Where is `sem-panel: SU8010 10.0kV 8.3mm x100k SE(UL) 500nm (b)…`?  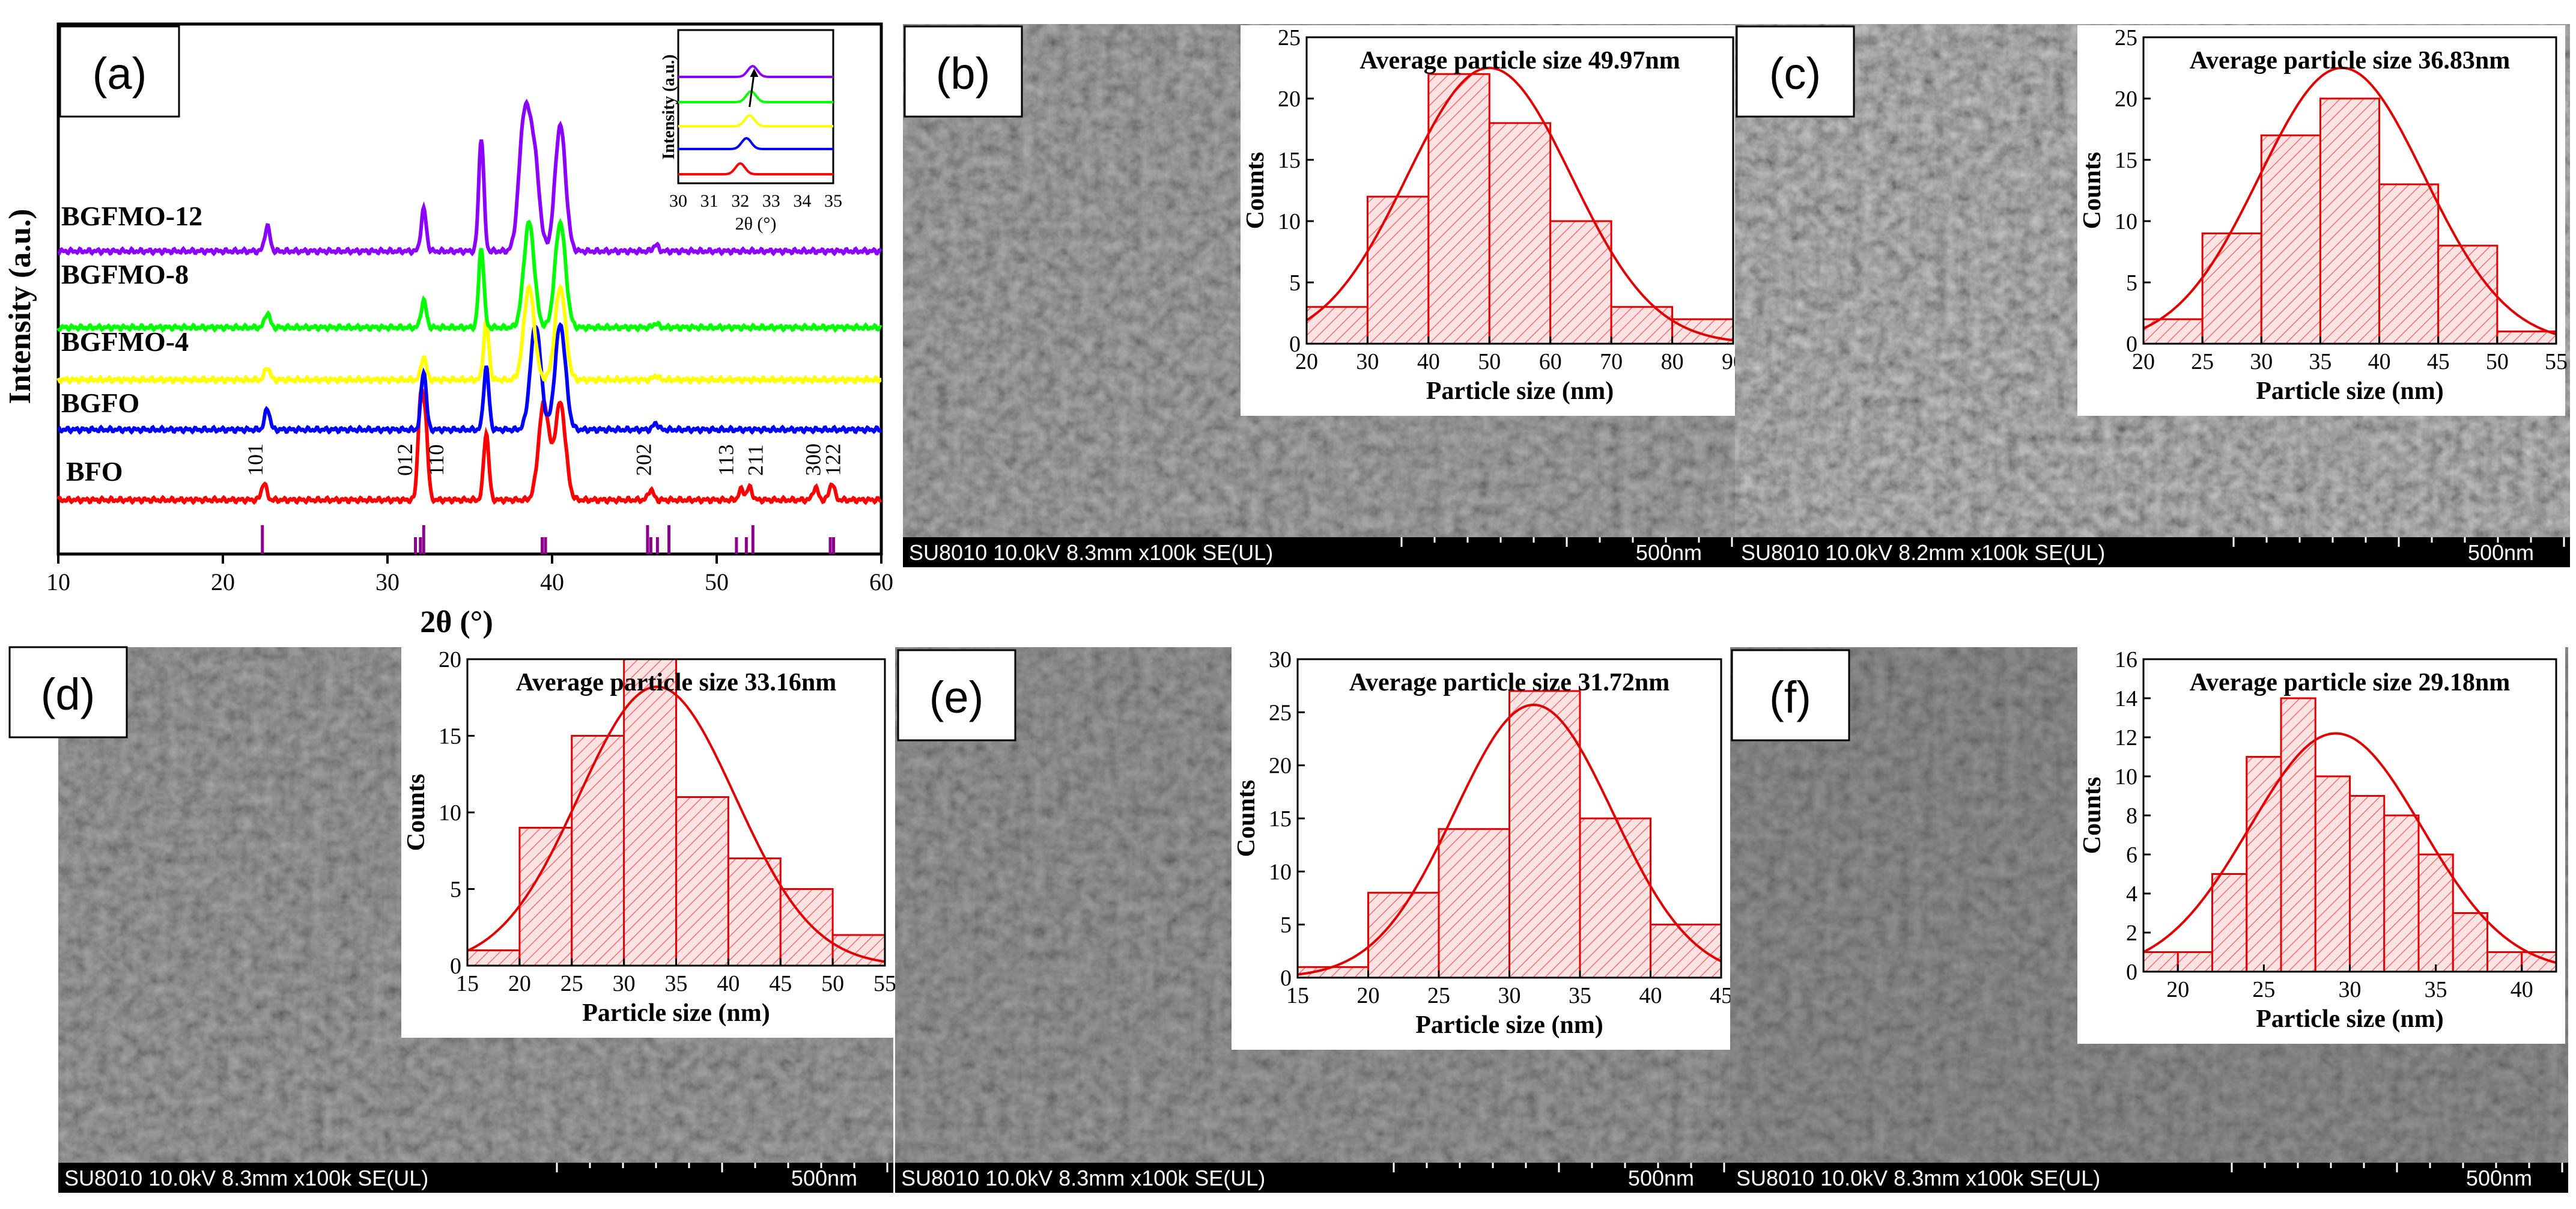 sem-panel: SU8010 10.0kV 8.3mm x100k SE(UL) 500nm (b)… is located at coordinates (1324, 295).